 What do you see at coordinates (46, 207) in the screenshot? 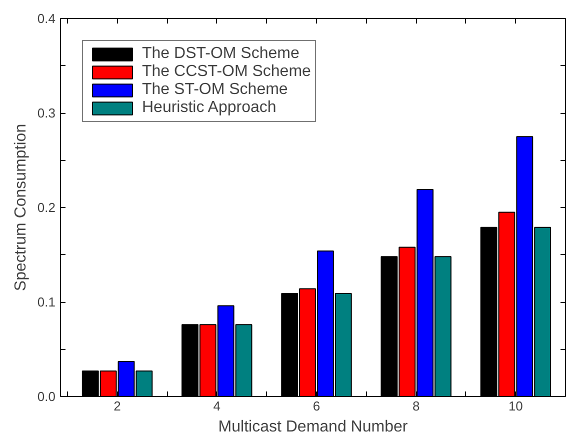
I see `y-tick-label: 0.2` at bounding box center [46, 207].